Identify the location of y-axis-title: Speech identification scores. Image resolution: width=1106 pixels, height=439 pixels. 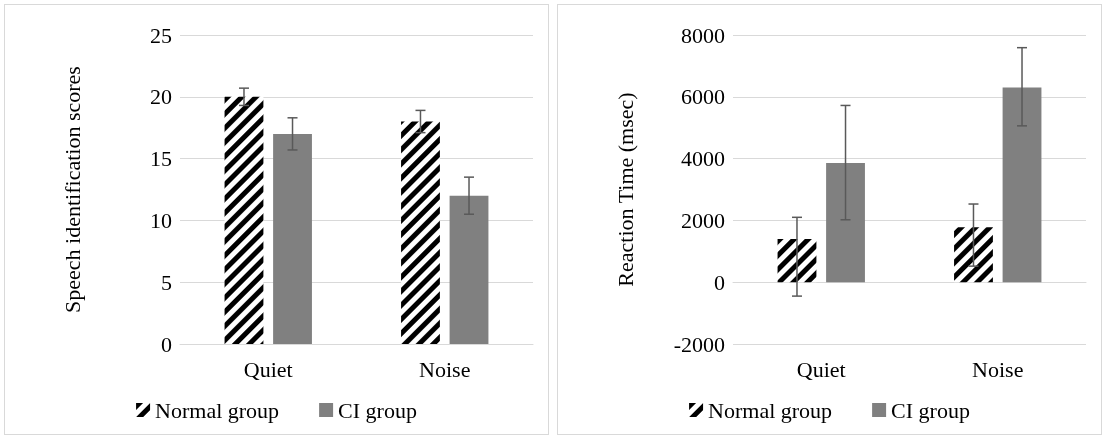
(72, 189).